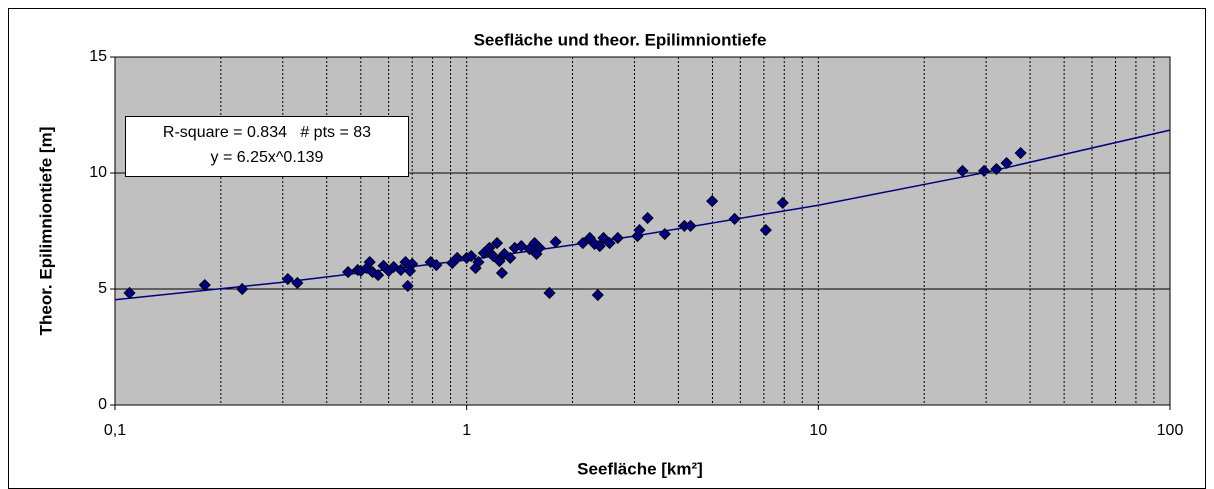  Describe the element at coordinates (1170, 430) in the screenshot. I see `x-tick-label: 100` at that location.